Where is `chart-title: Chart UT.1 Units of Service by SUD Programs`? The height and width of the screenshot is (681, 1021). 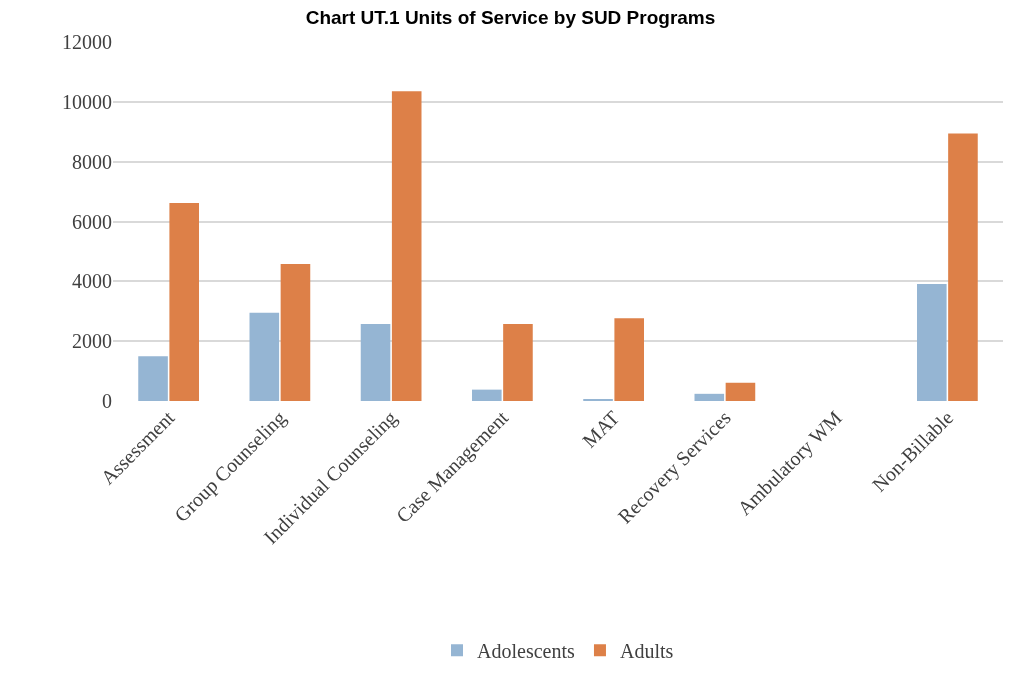
chart-title: Chart UT.1 Units of Service by SUD Programs is located at coordinates (510, 17).